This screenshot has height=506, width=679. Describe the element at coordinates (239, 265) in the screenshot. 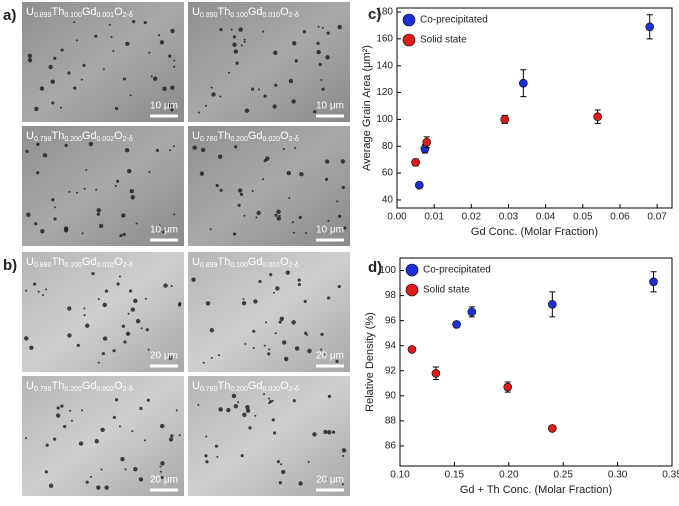

I see `subscript: 0.100` at that location.